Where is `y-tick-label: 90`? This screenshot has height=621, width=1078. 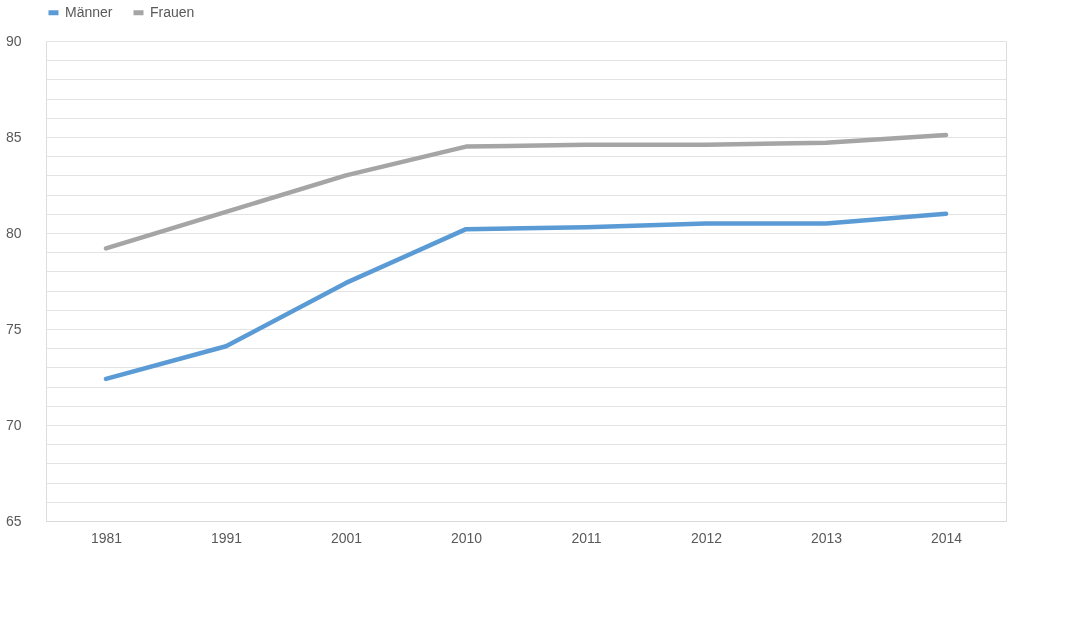
y-tick-label: 90 is located at coordinates (13, 40).